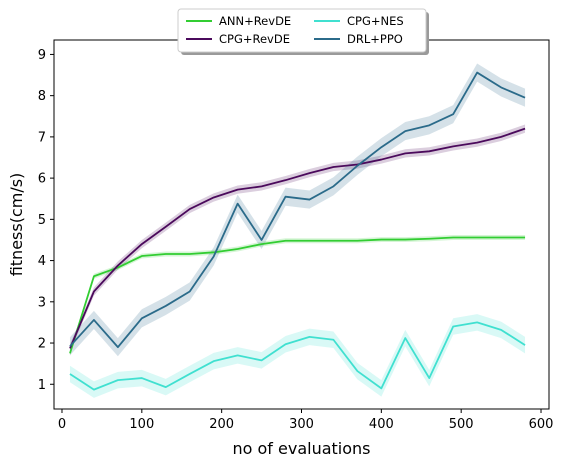 The height and width of the screenshot is (471, 564). I want to click on x-tick-label: 300, so click(301, 424).